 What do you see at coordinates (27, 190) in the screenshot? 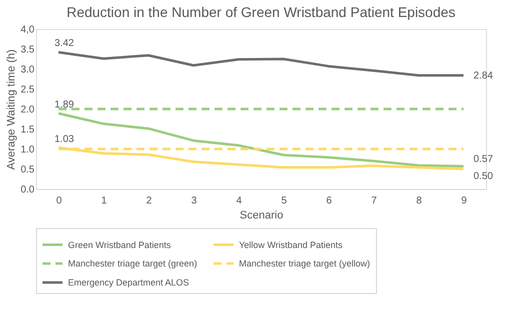
I see `y-tick-label: 0.0` at bounding box center [27, 190].